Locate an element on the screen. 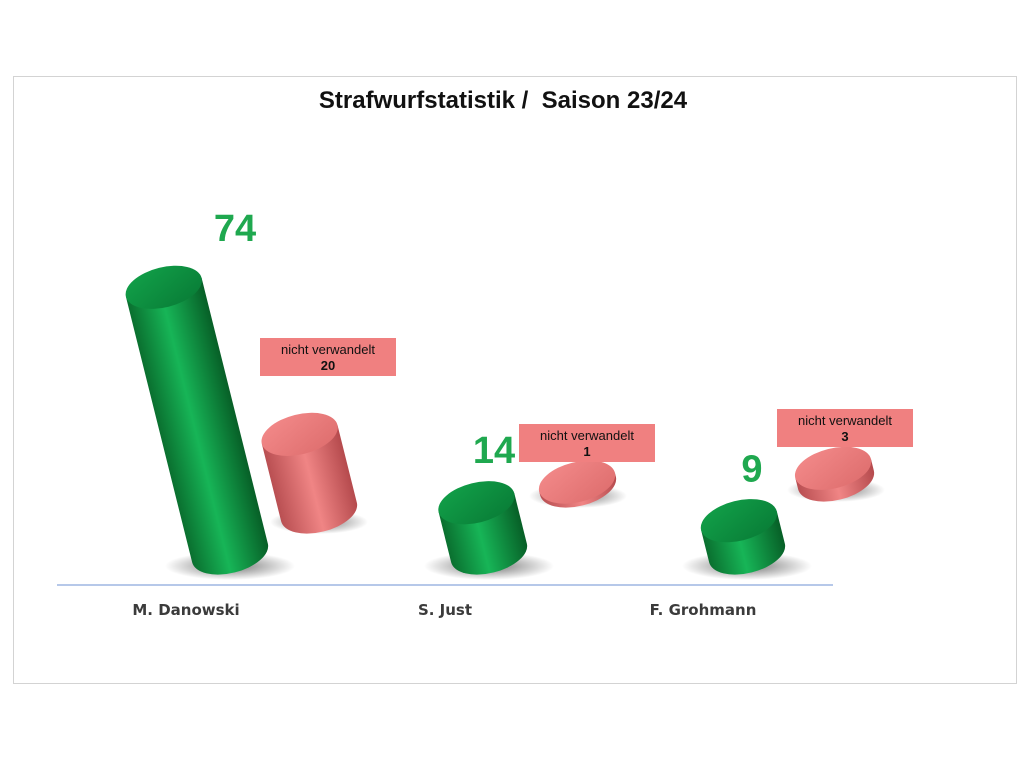 The width and height of the screenshot is (1028, 768). missed-label-text-0: nicht verwandelt is located at coordinates (328, 349).